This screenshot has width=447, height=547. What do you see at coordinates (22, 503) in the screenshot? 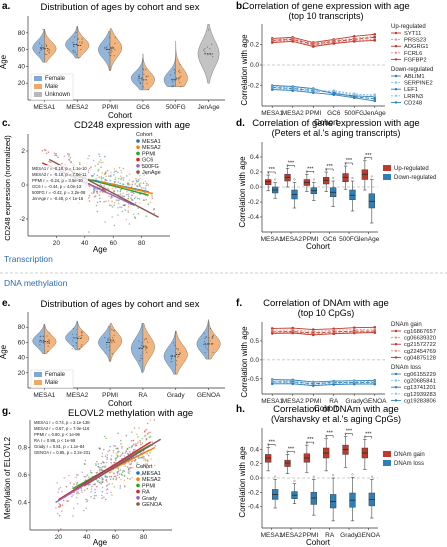
I see `y-tick-label: 0.4` at bounding box center [22, 503].